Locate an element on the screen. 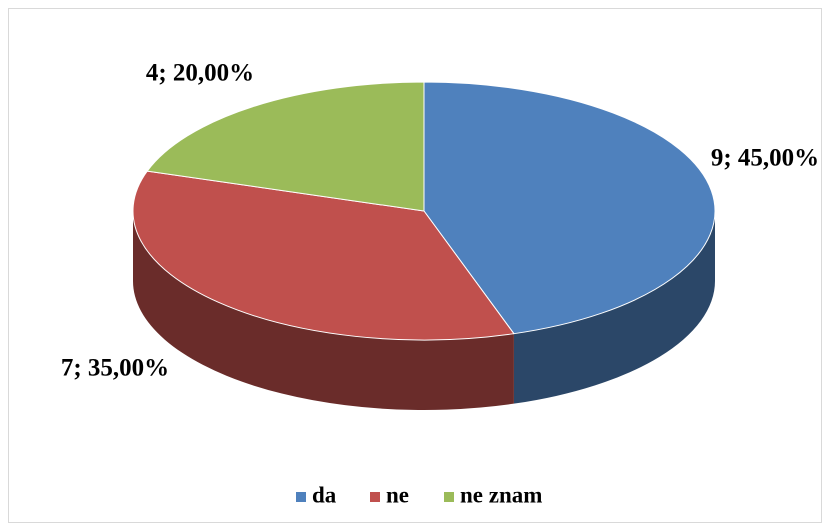 Image resolution: width=829 pixels, height=531 pixels. legend-label: da is located at coordinates (324, 494).